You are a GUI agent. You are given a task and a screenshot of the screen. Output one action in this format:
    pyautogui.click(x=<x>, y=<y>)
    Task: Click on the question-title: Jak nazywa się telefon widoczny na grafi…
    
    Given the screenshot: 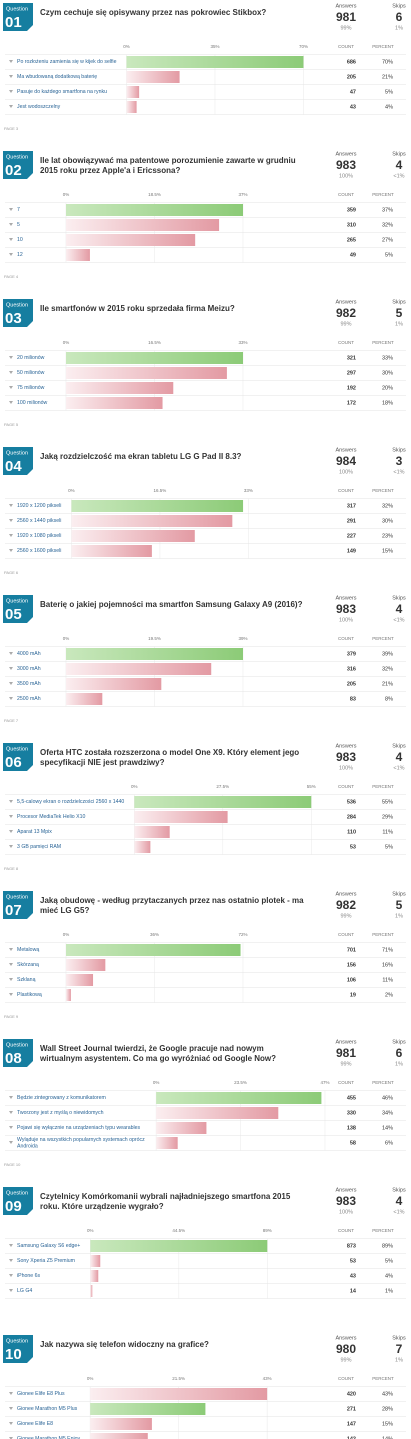 What is the action you would take?
    pyautogui.click(x=124, y=1344)
    